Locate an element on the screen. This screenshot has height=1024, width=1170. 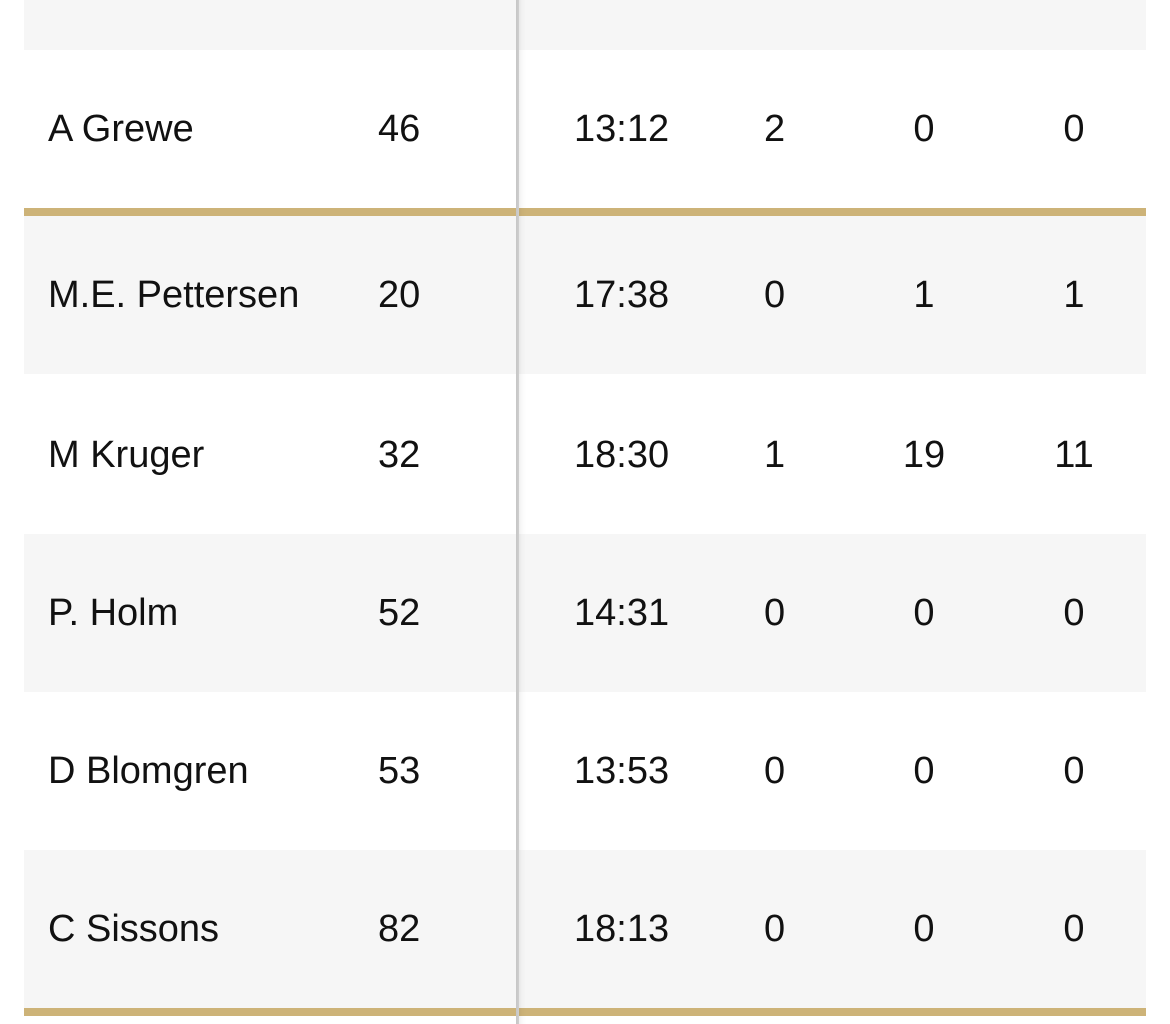
jersey-number: 53 is located at coordinates (399, 771).